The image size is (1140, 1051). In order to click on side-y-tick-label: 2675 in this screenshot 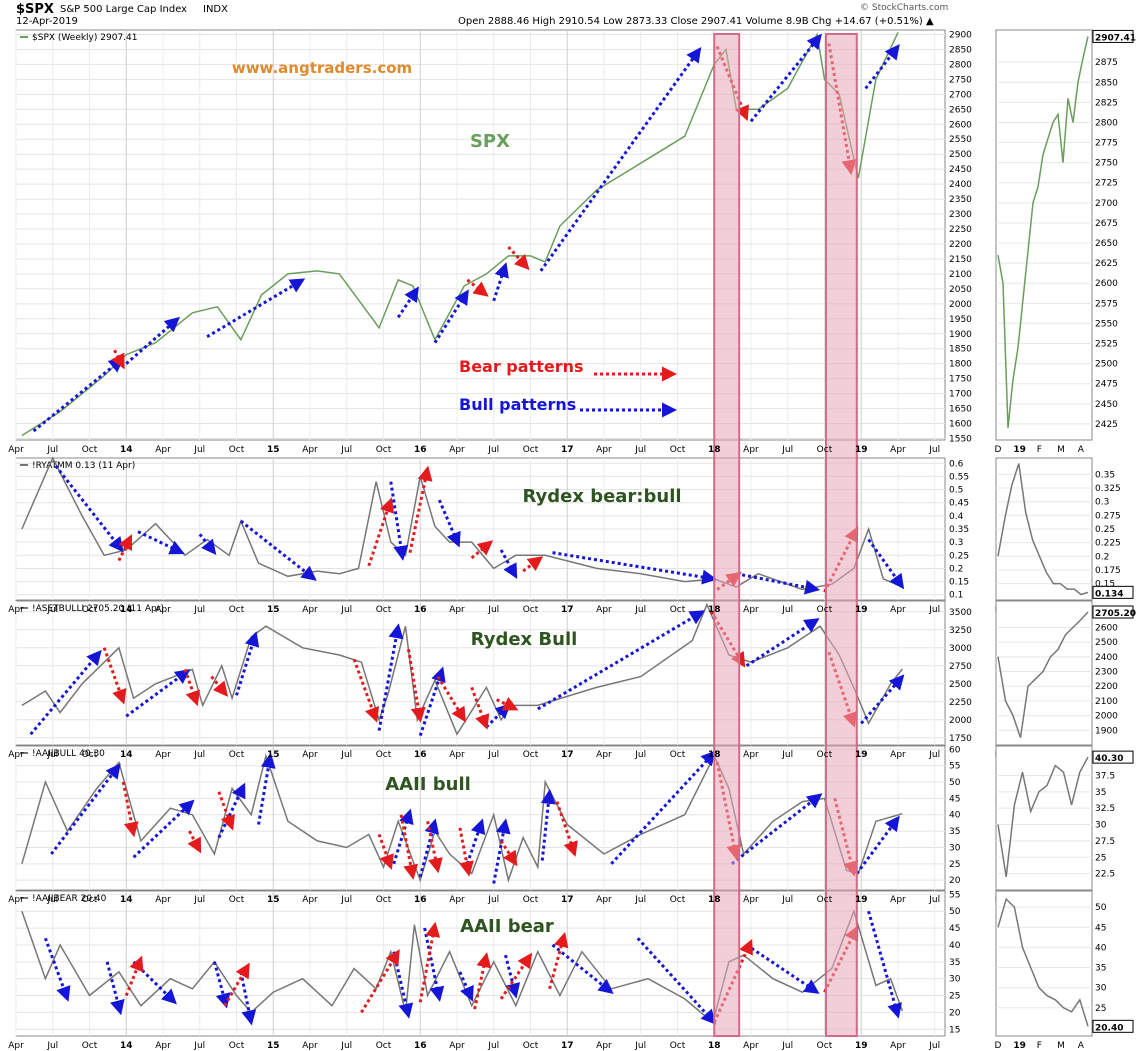, I will do `click(1106, 224)`.